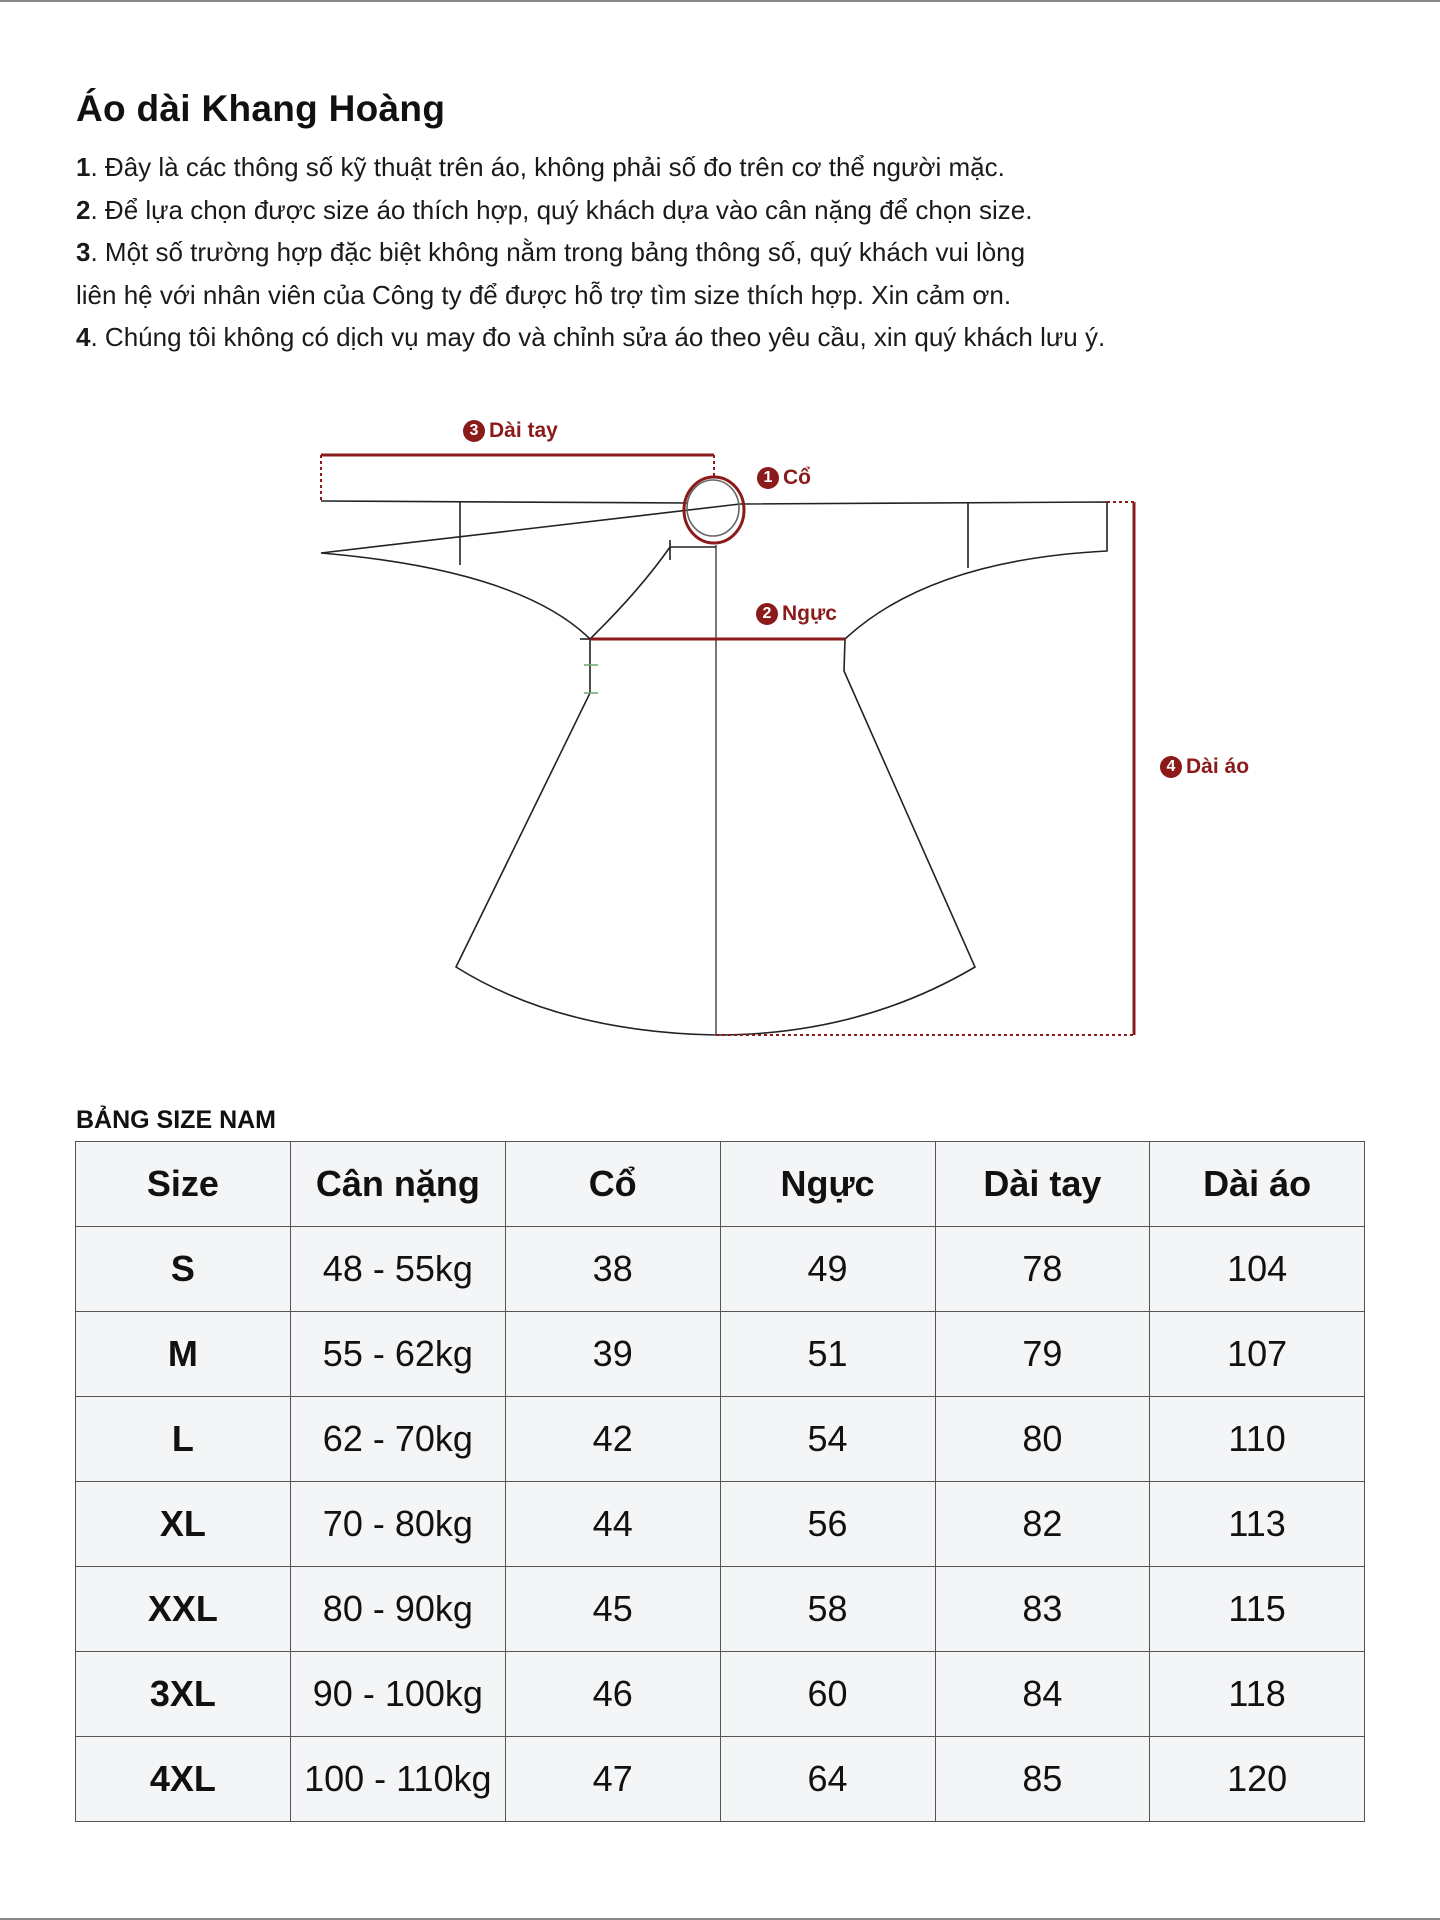 This screenshot has height=1920, width=1440. I want to click on label-neck: 1 Cổ, so click(784, 478).